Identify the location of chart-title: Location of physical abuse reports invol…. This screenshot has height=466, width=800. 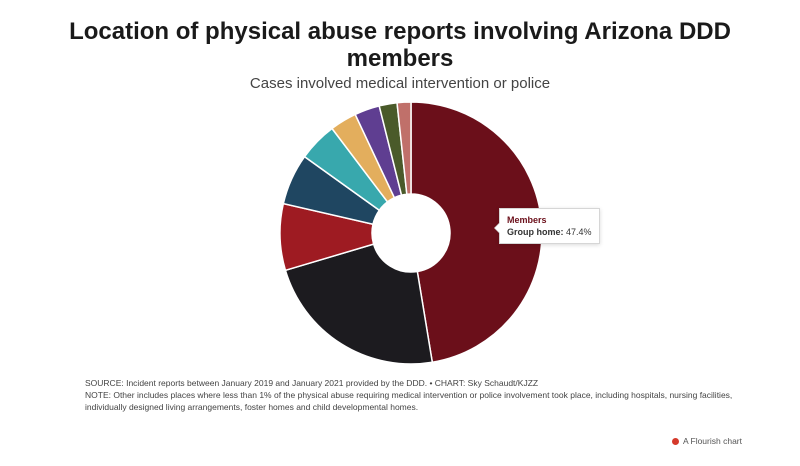
(400, 45).